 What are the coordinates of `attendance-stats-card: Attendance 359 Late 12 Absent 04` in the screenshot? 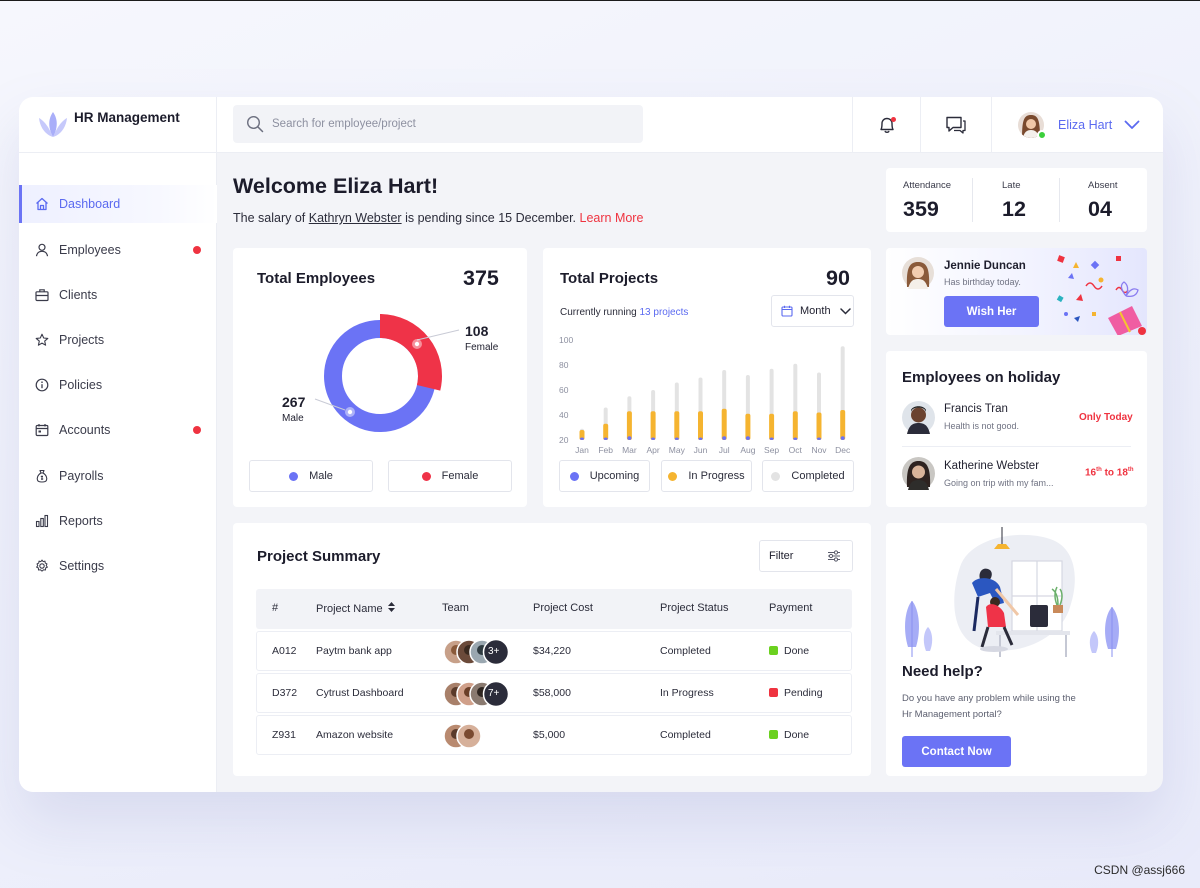 It's located at (1016, 200).